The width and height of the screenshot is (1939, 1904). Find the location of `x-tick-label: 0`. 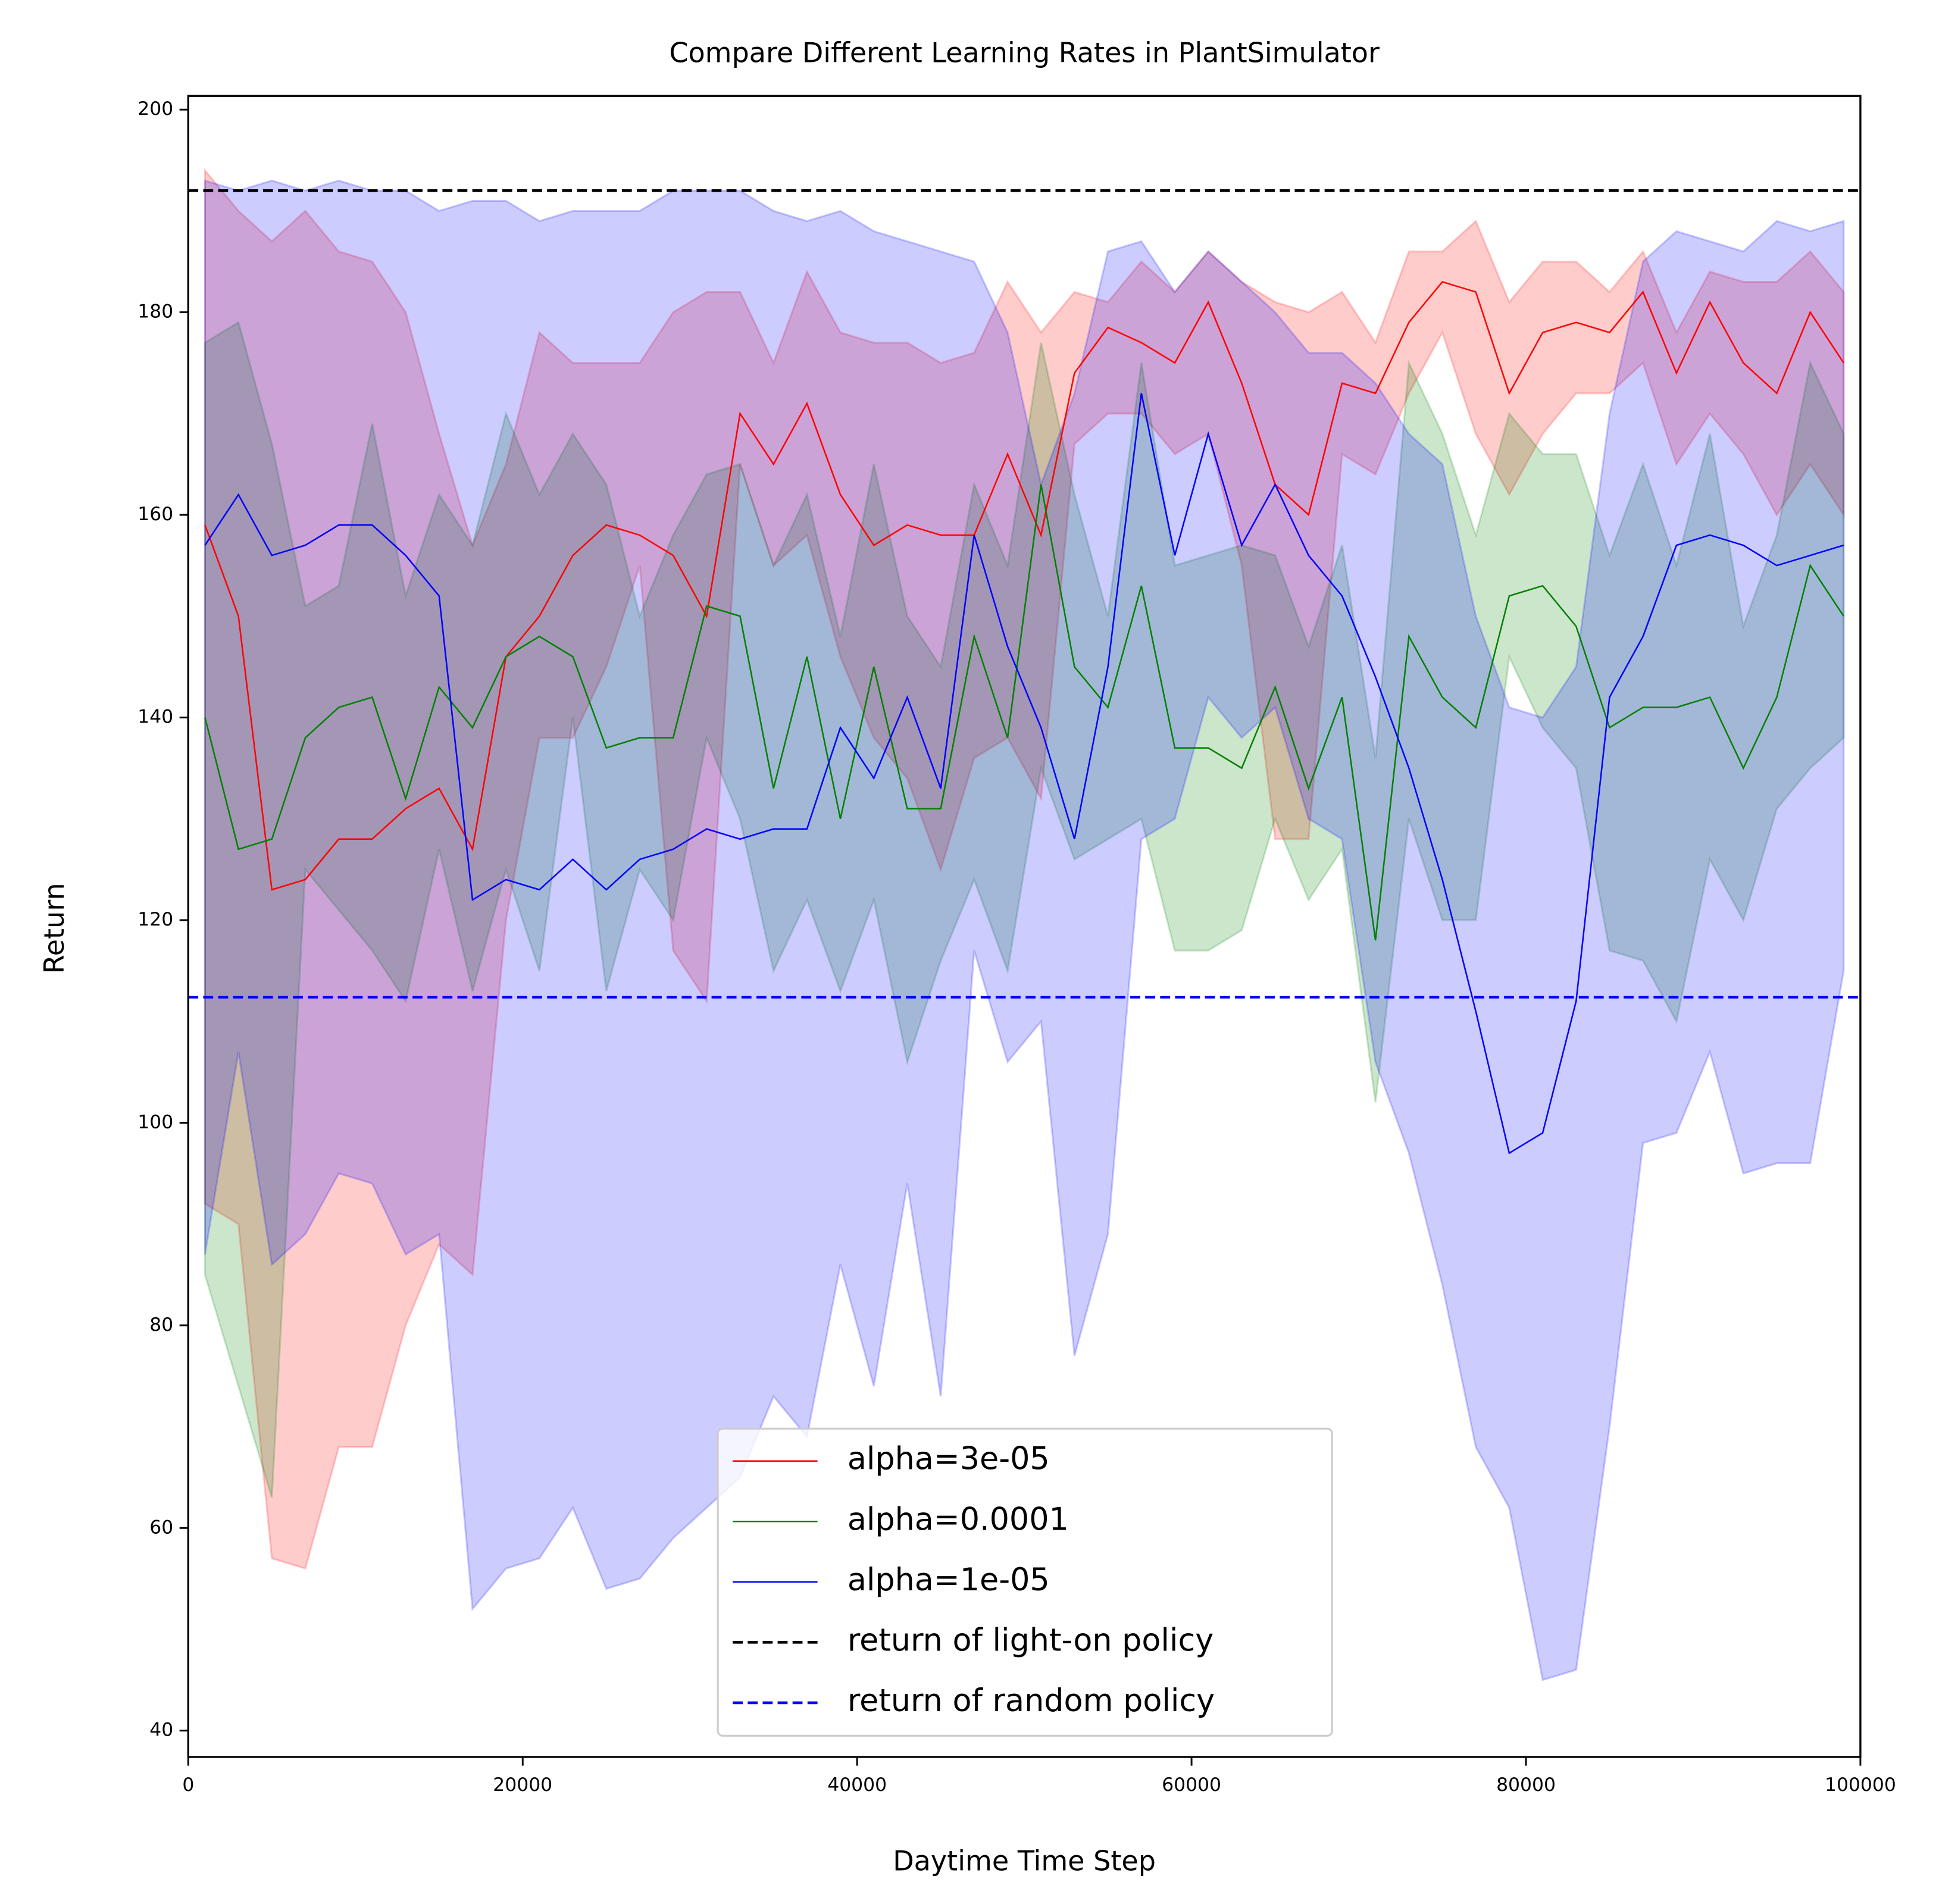

x-tick-label: 0 is located at coordinates (188, 1785).